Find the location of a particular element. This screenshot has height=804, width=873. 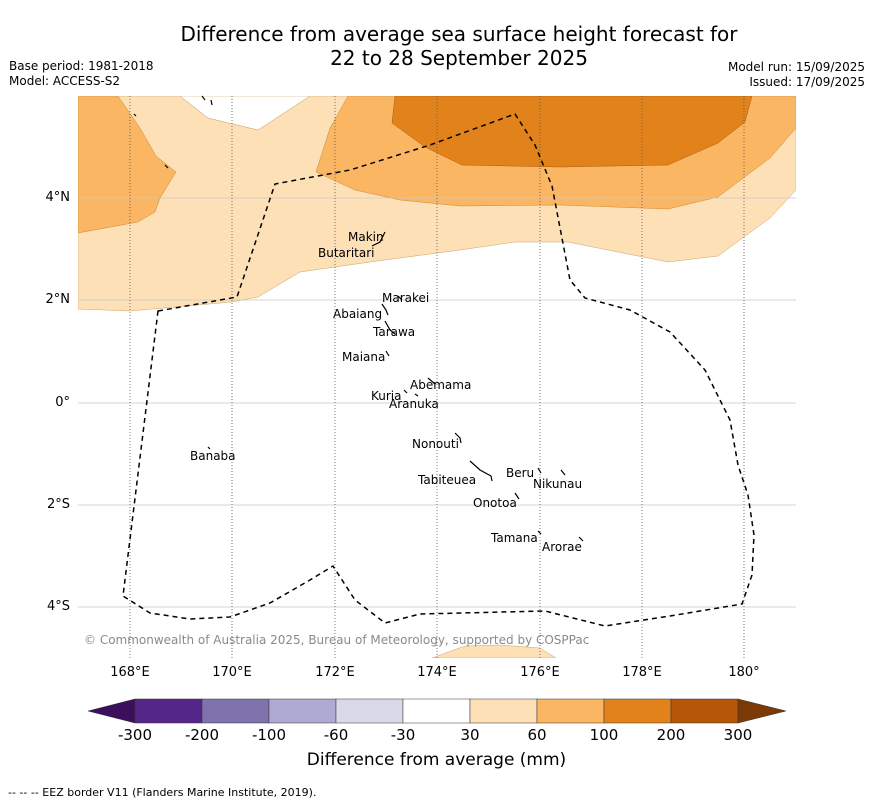

lon-tick-170e: 170°E is located at coordinates (232, 672).